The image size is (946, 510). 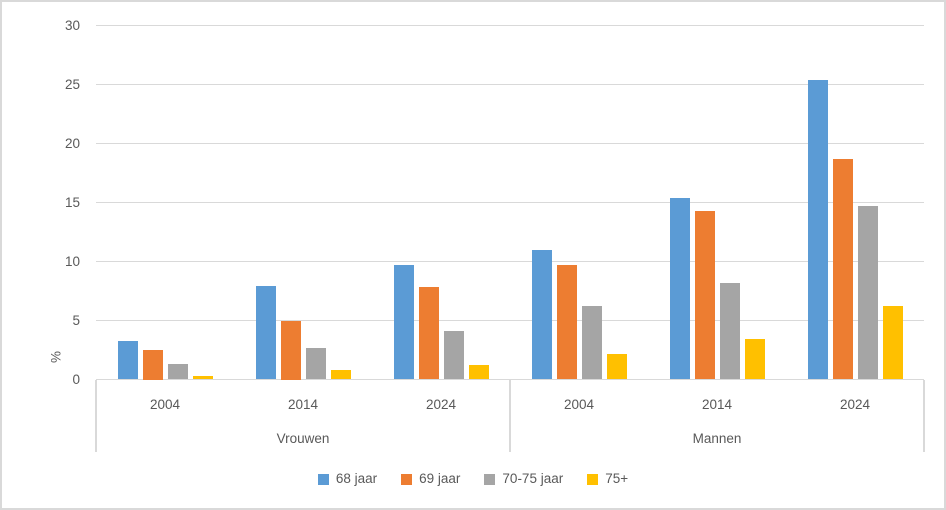 What do you see at coordinates (127, 360) in the screenshot?
I see `bar-68-jaar-vrouwen-2004` at bounding box center [127, 360].